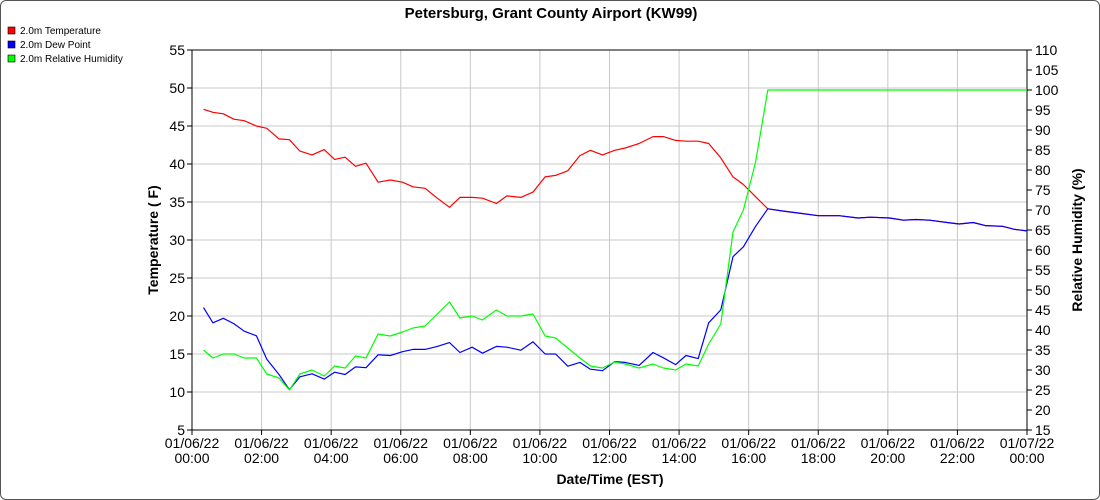  Describe the element at coordinates (1043, 310) in the screenshot. I see `y2-tick-label: 45` at that location.